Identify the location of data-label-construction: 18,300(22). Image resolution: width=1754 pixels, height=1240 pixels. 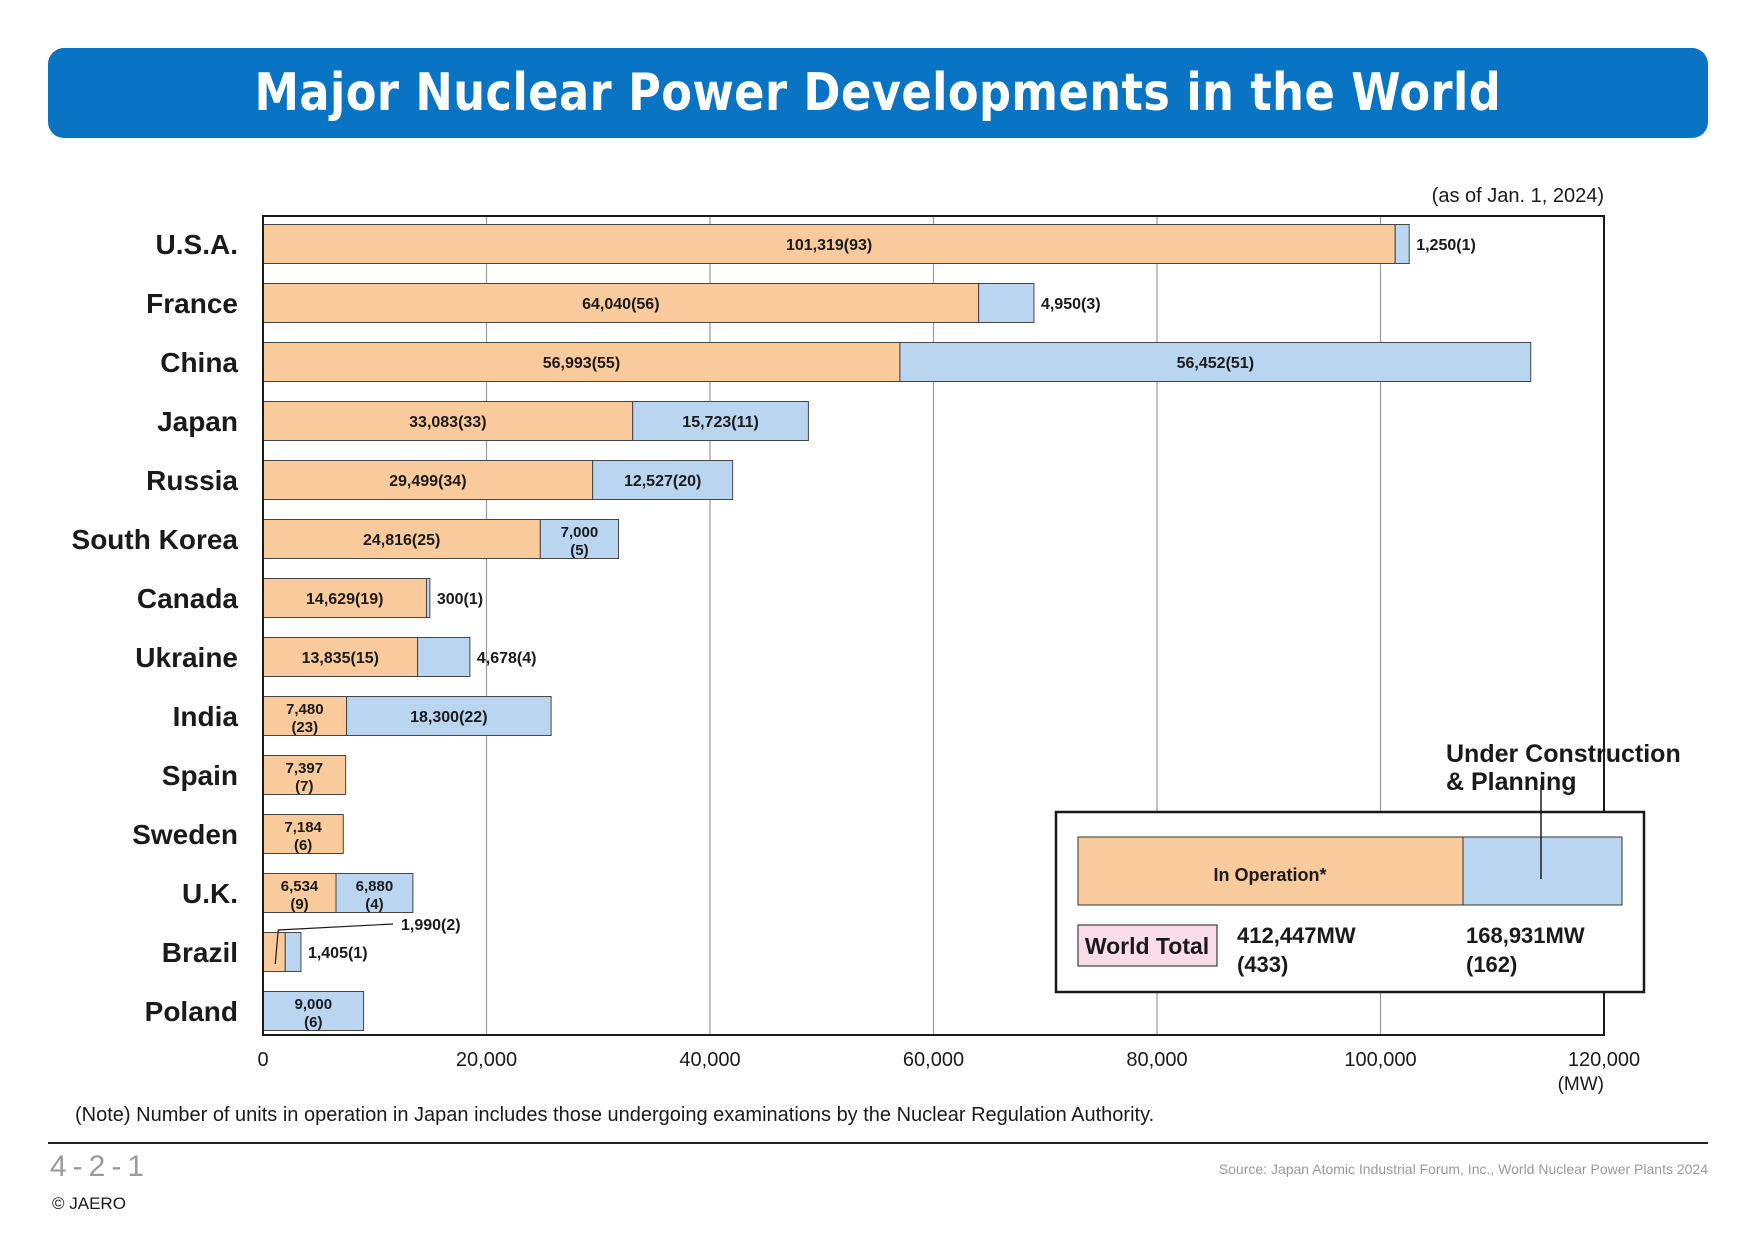
(448, 717).